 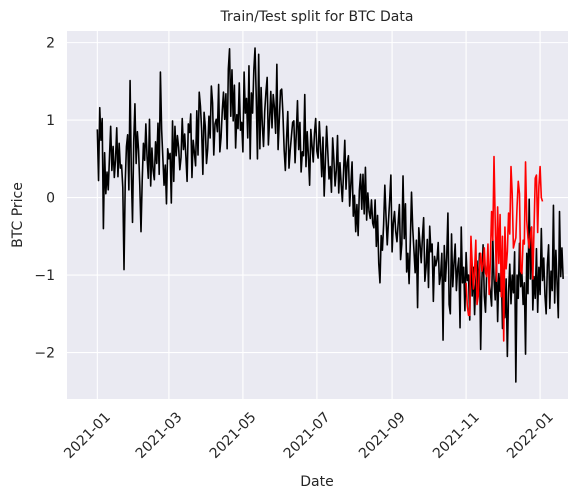 What do you see at coordinates (87, 435) in the screenshot?
I see `x-tick-label: 2021-01` at bounding box center [87, 435].